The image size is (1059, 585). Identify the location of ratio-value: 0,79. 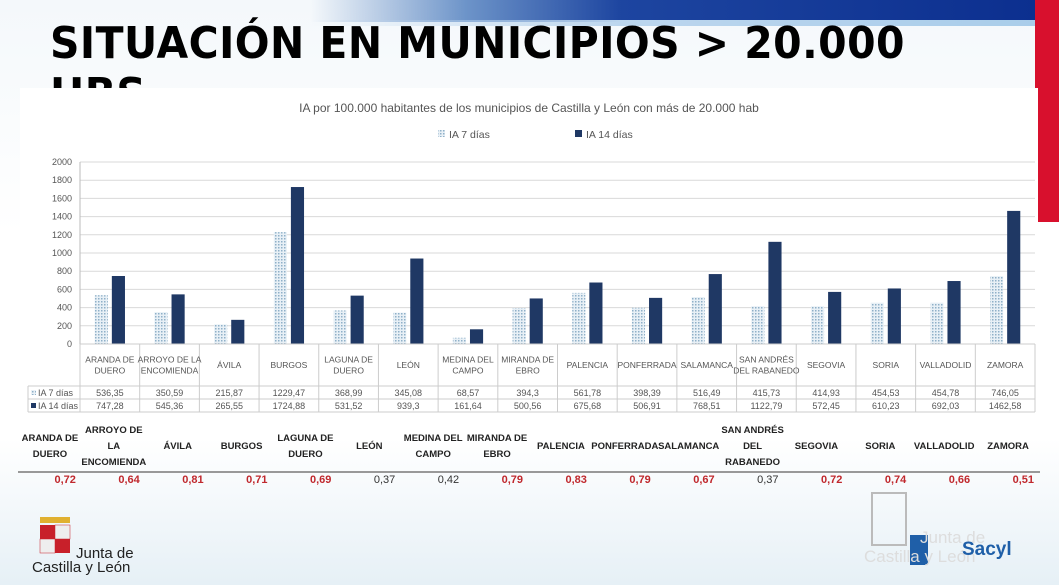
(512, 480).